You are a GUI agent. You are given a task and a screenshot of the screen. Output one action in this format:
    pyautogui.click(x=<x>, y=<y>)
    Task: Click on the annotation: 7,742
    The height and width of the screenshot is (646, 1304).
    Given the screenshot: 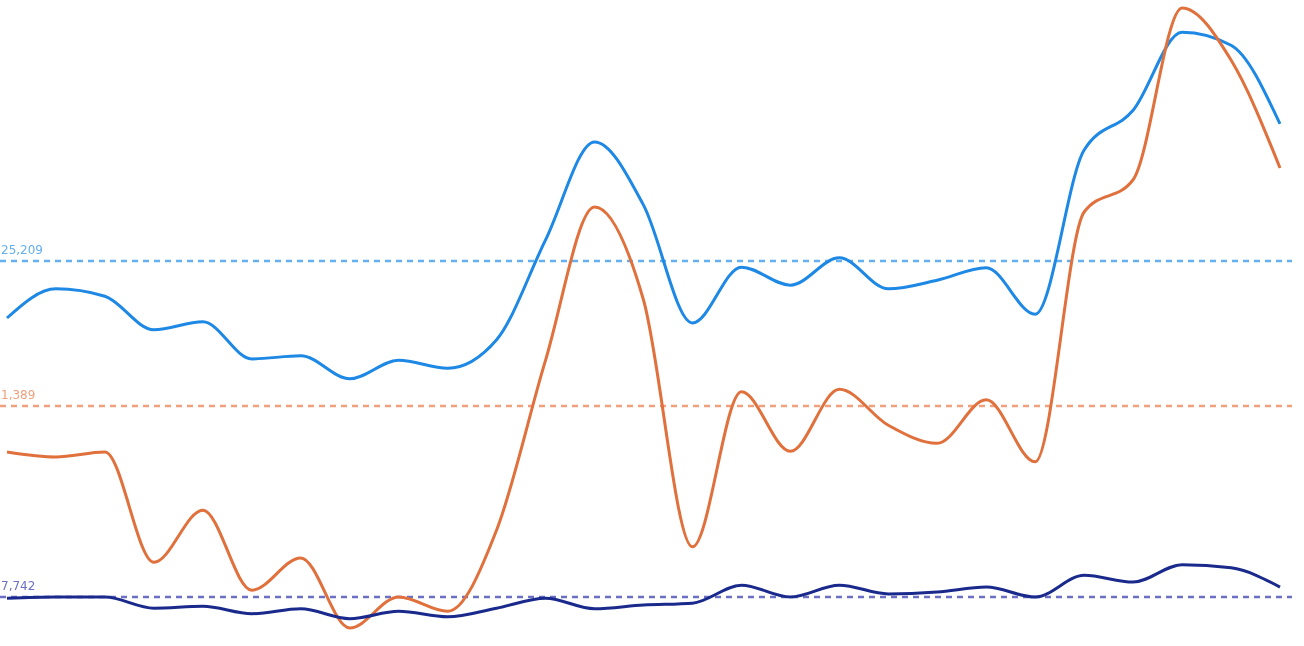 What is the action you would take?
    pyautogui.click(x=18, y=586)
    